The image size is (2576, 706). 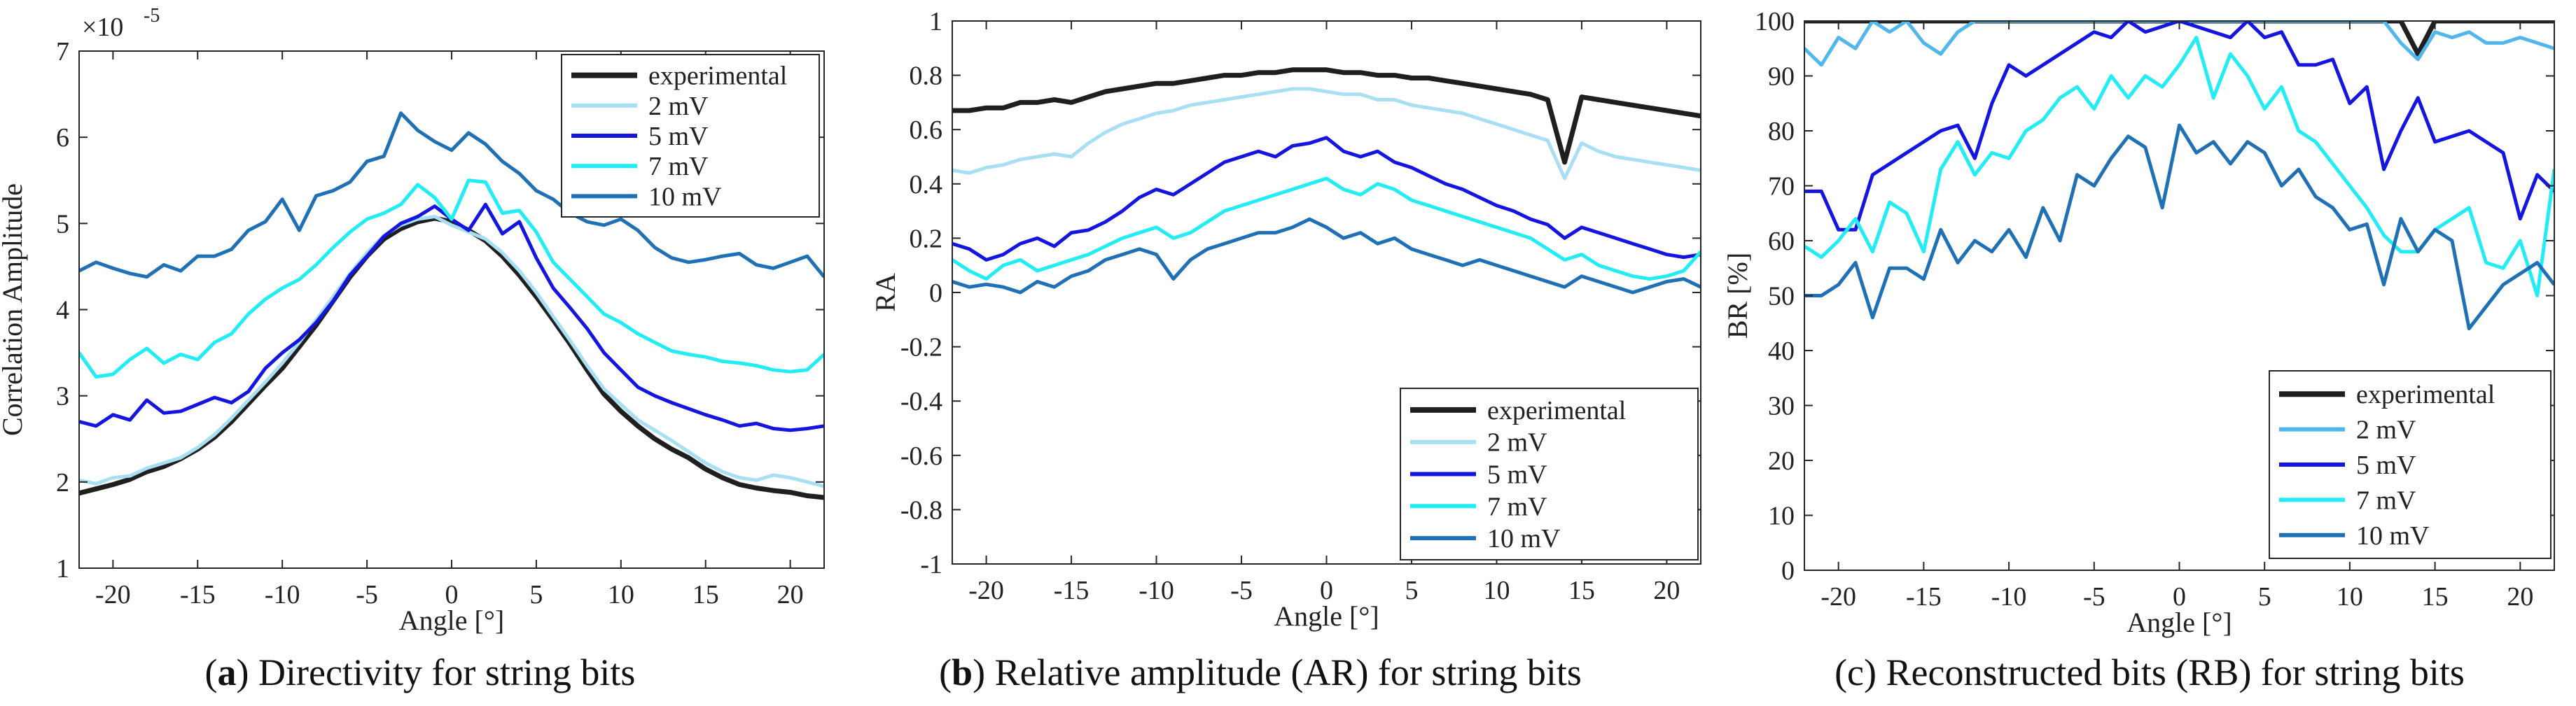 What do you see at coordinates (1326, 590) in the screenshot?
I see `chart-b-xtick-label-4: 0` at bounding box center [1326, 590].